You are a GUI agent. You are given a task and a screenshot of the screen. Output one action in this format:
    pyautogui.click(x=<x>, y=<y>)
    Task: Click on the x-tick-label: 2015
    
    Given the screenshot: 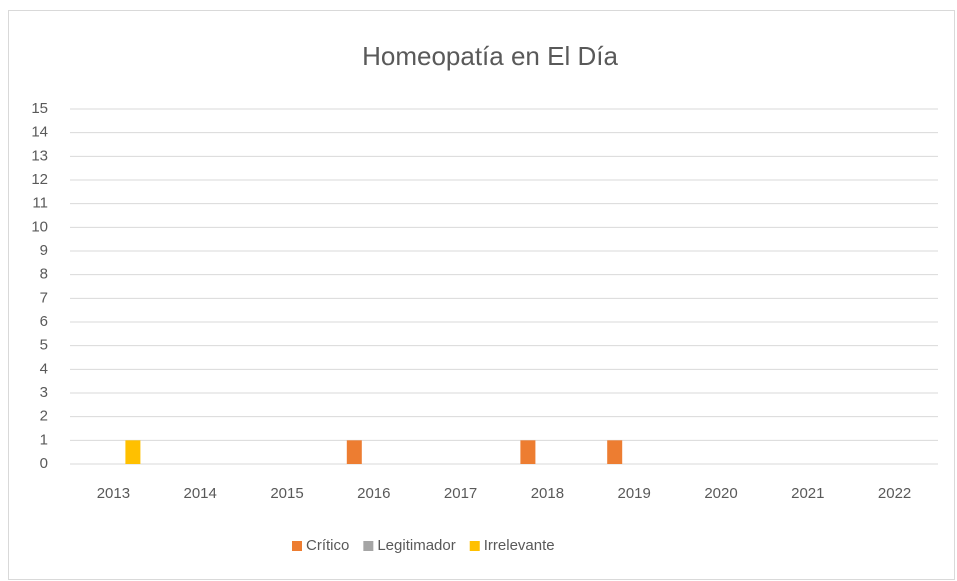 What is the action you would take?
    pyautogui.click(x=286, y=493)
    